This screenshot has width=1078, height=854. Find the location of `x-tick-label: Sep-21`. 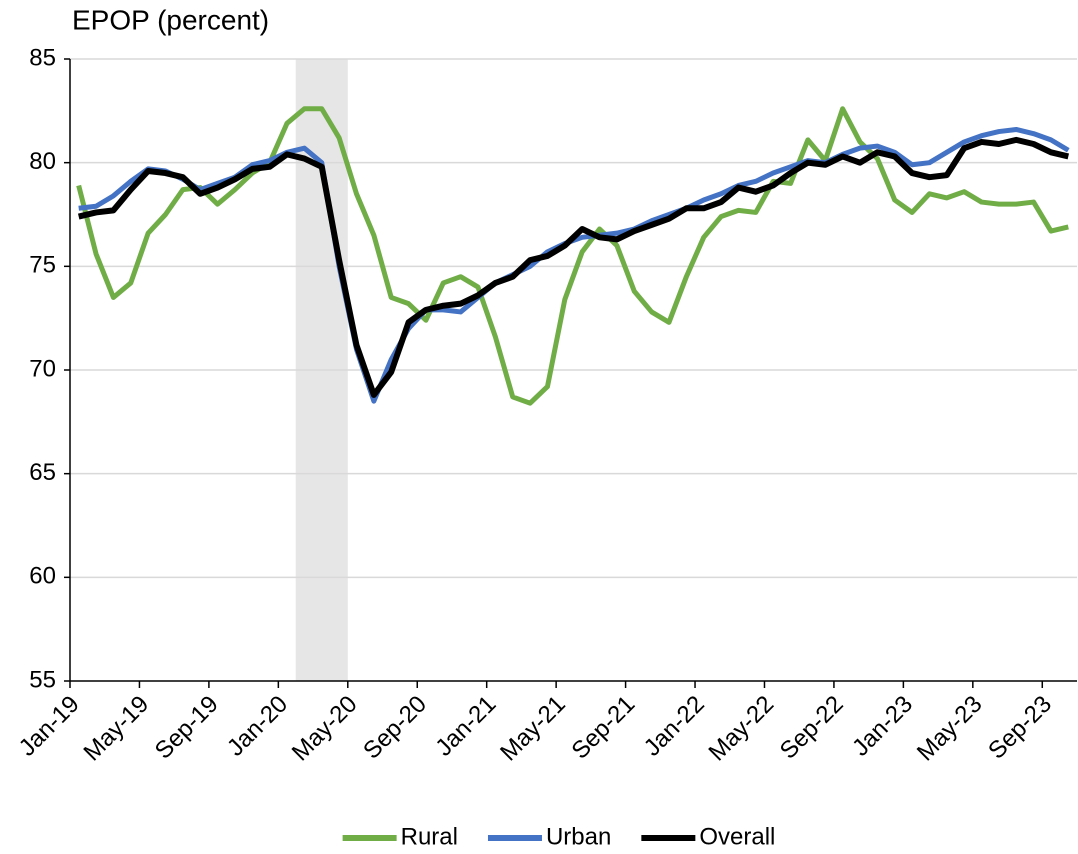

x-tick-label: Sep-21 is located at coordinates (603, 728).